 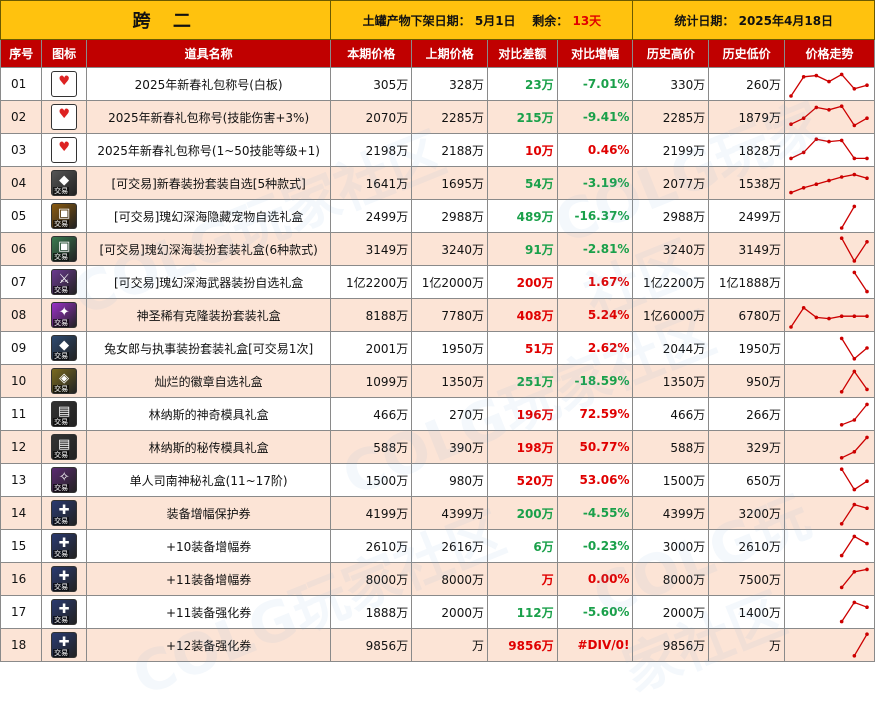 I want to click on price-change-pct: -9.41%, so click(x=595, y=117).